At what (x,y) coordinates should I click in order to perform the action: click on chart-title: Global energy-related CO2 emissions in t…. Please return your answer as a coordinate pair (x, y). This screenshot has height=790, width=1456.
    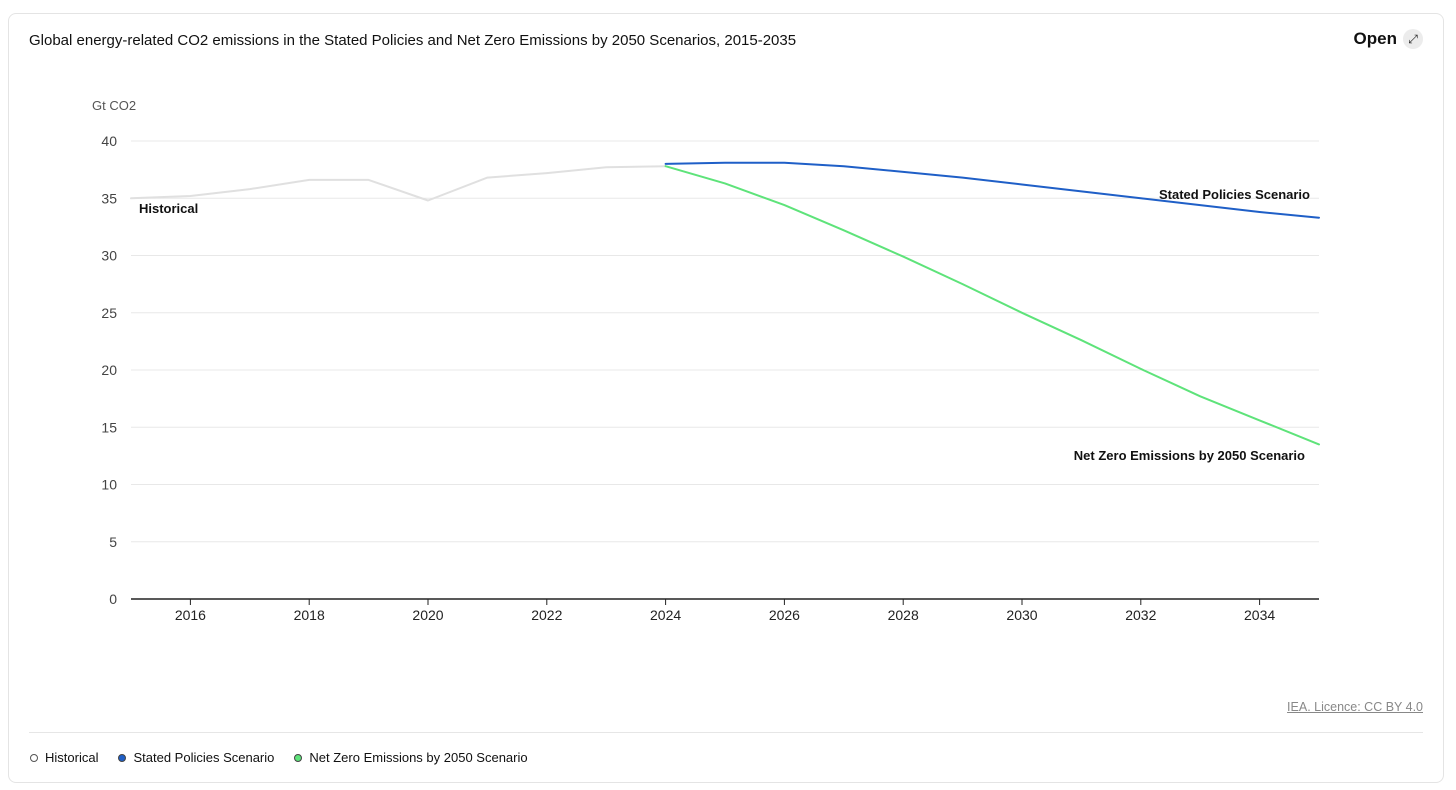
    Looking at the image, I should click on (413, 40).